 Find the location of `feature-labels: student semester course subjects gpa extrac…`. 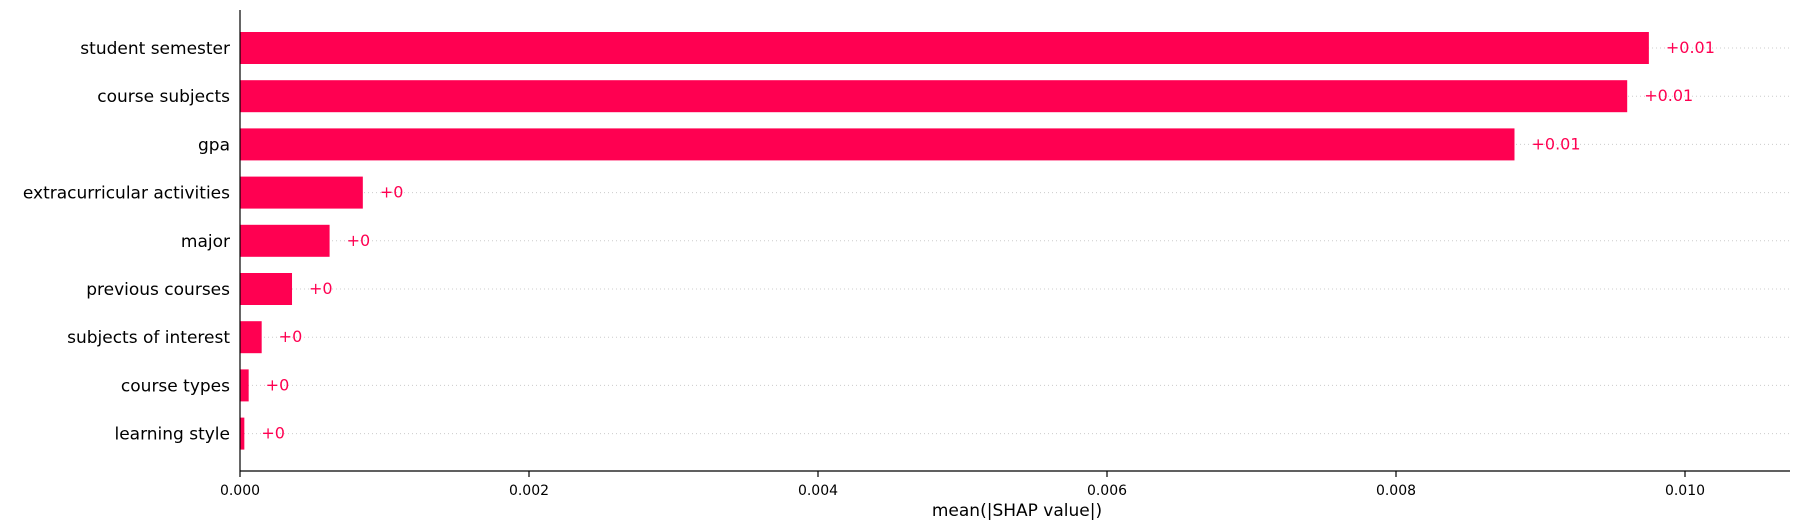

feature-labels: student semester course subjects gpa extrac… is located at coordinates (126, 242).